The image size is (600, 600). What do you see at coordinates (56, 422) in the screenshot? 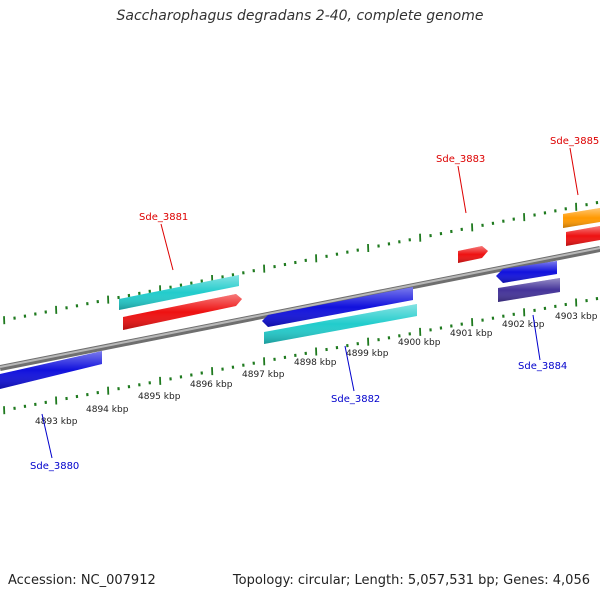
I see `kbp-label-4893: 4893 kbp` at bounding box center [56, 422].